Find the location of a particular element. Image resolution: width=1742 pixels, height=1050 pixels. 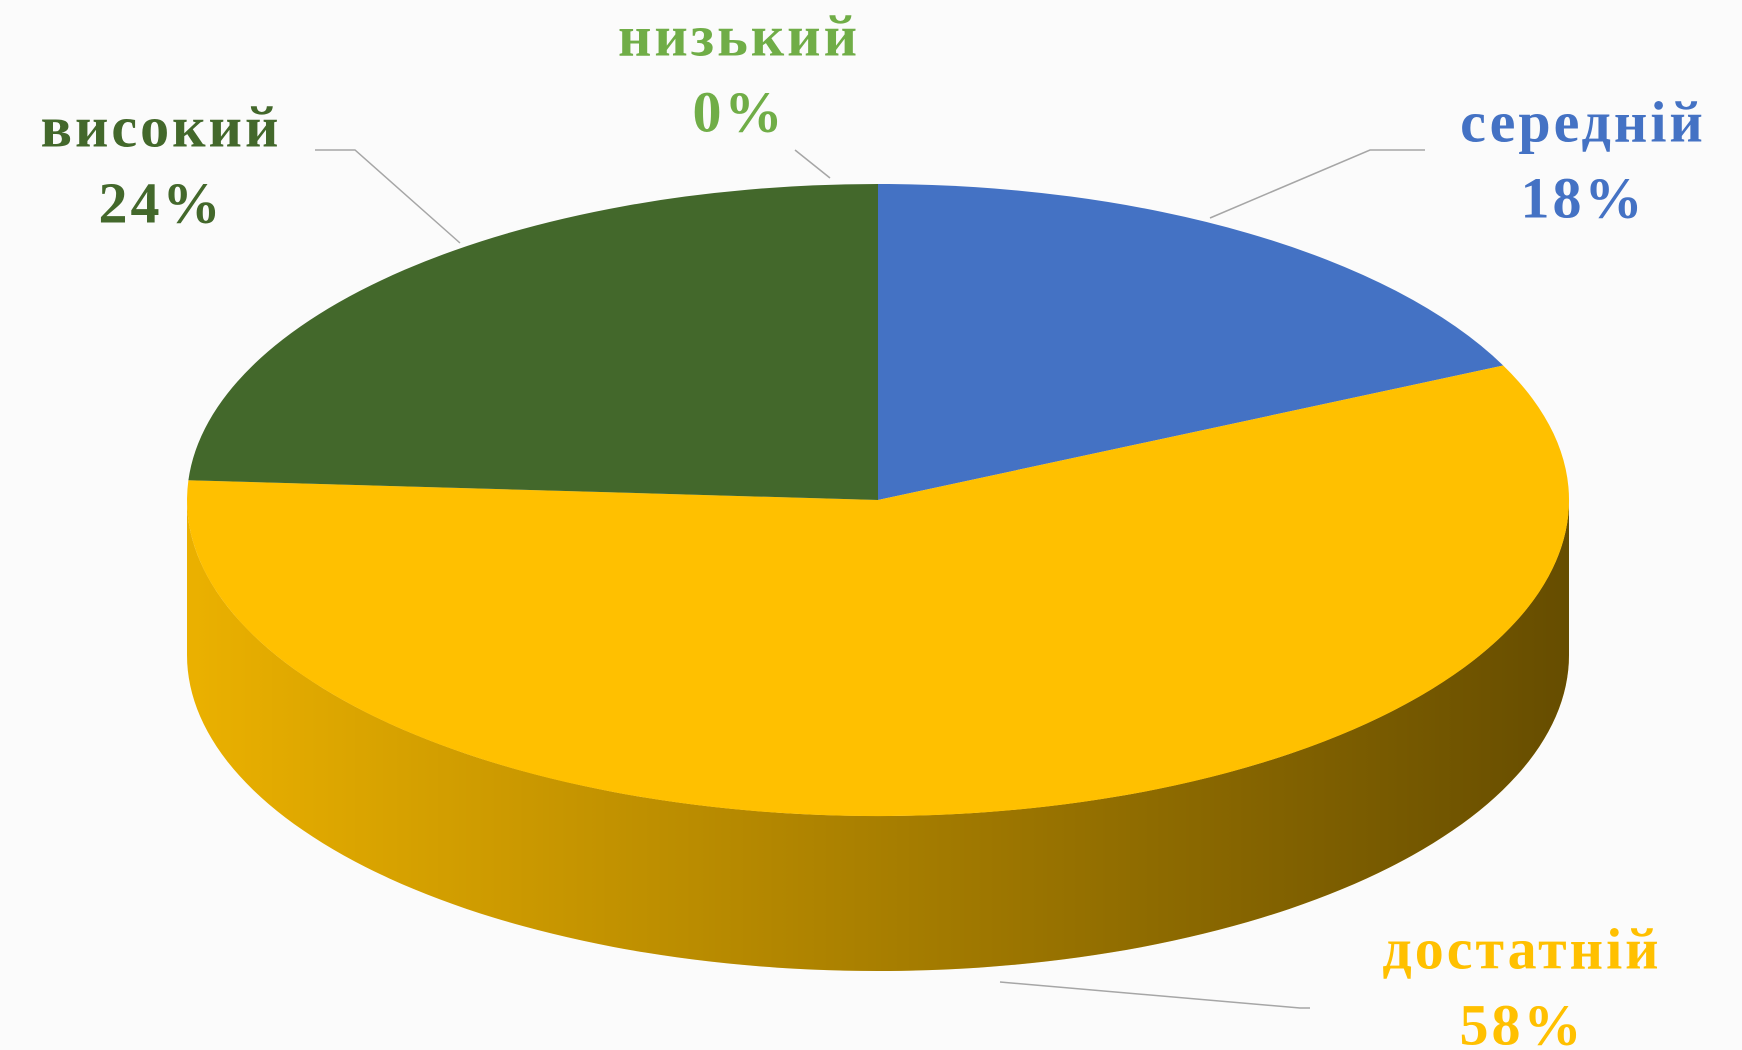

slice-value-label: 24% is located at coordinates (161, 202).